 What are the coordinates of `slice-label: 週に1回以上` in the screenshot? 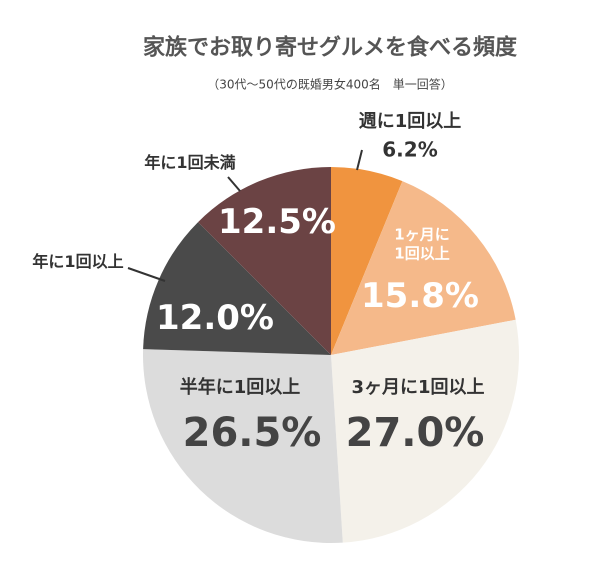 It's located at (410, 121).